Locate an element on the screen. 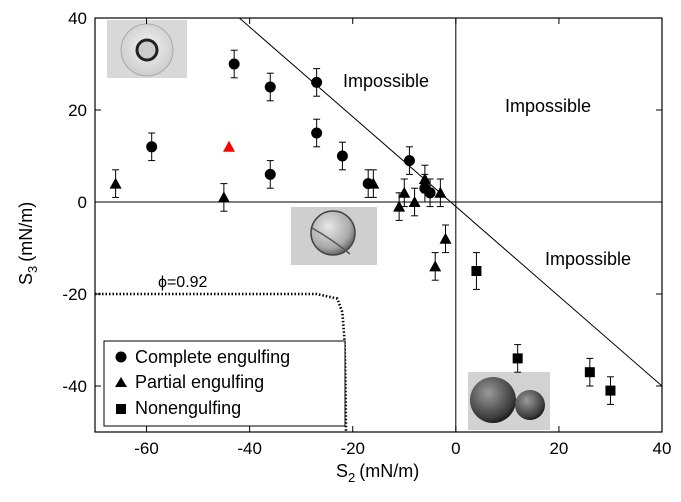 Image resolution: width=681 pixels, height=502 pixels. legend-label-nonengulfing: Nonengulfing is located at coordinates (188, 408).